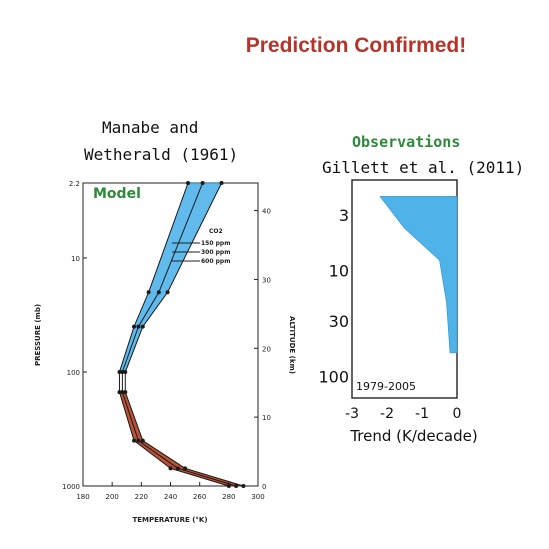 The width and height of the screenshot is (549, 549). What do you see at coordinates (170, 497) in the screenshot?
I see `model-xtick-label-3: 240` at bounding box center [170, 497].